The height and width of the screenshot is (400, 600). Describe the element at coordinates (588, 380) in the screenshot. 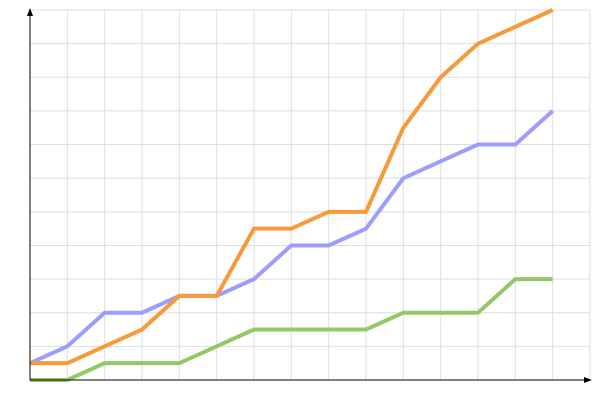

I see `x-axis-arrow` at that location.